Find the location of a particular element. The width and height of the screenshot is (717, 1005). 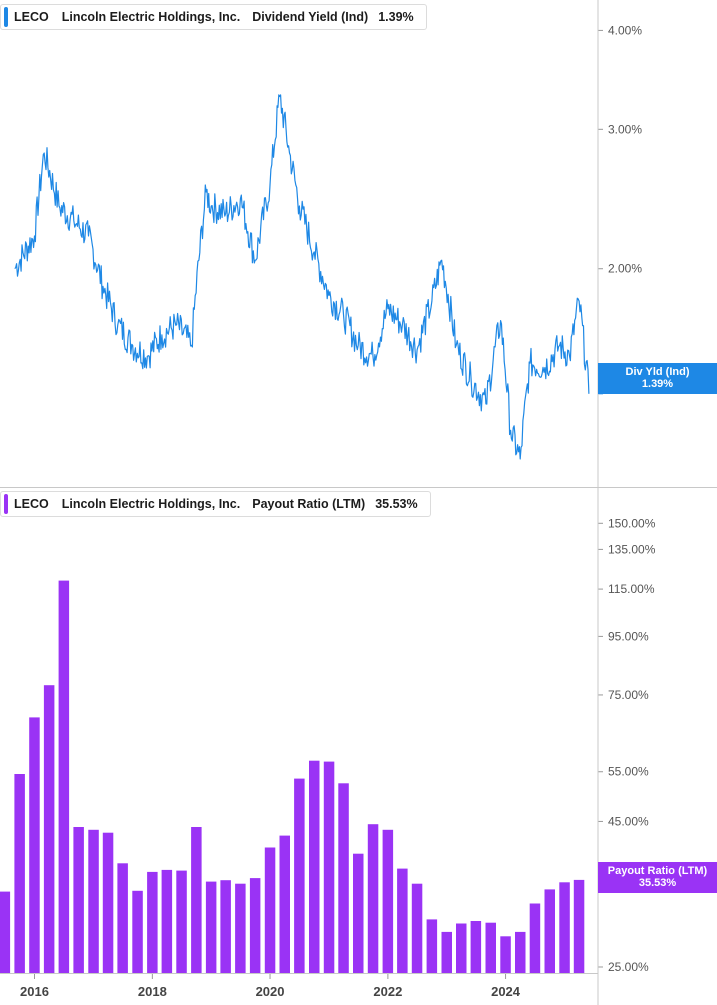

y-tick-label: 150.00% is located at coordinates (632, 523).